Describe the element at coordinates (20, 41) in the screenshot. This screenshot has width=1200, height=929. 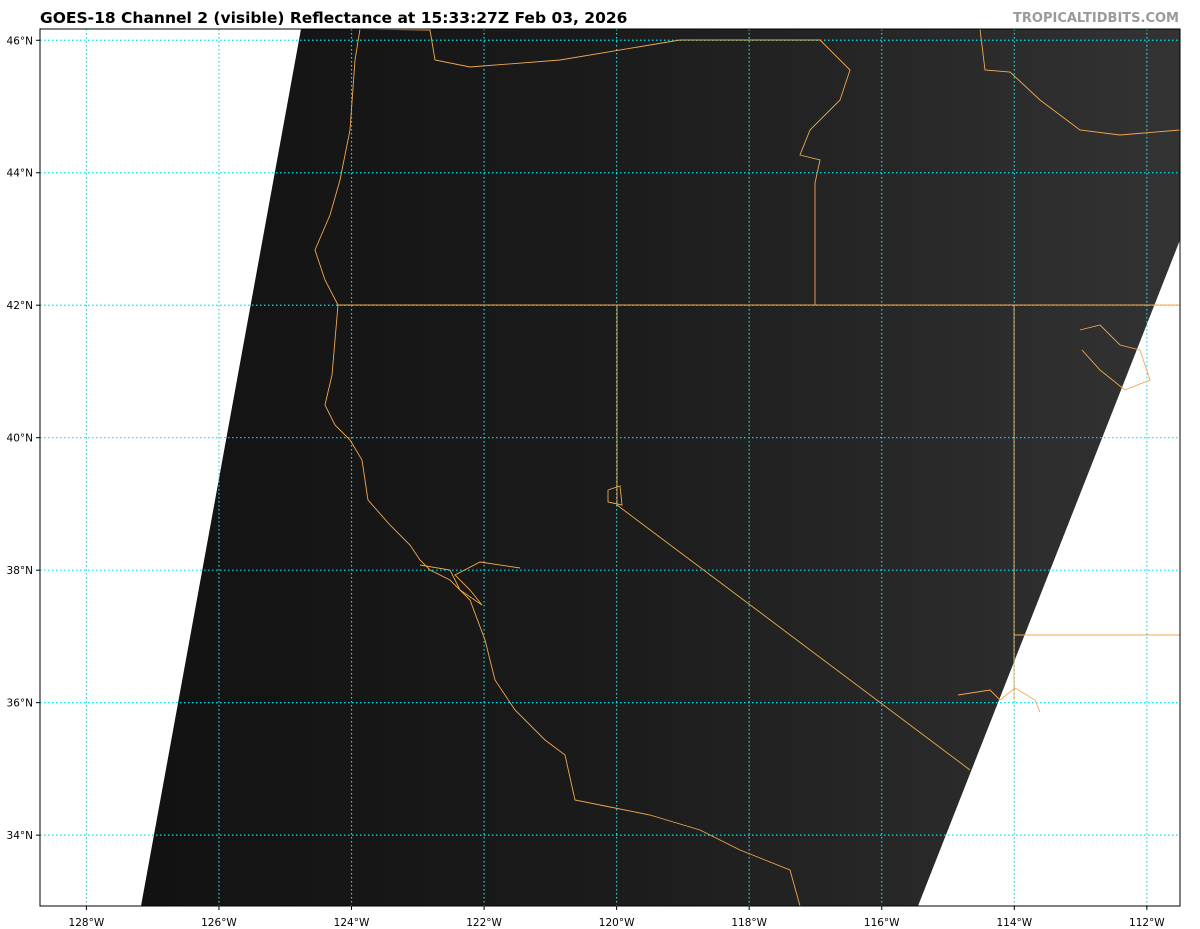
I see `lat-label: 46°N` at that location.